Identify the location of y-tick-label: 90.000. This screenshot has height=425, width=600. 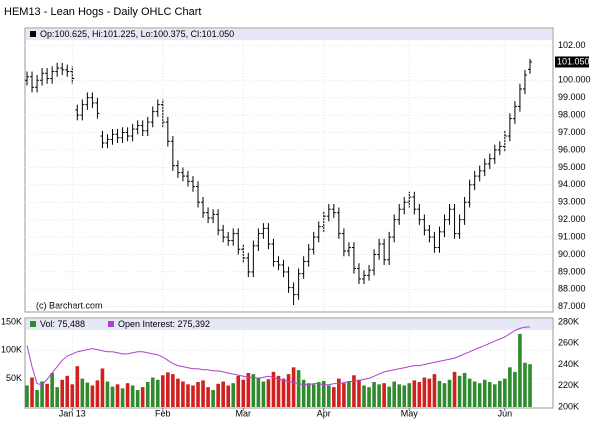
(572, 254).